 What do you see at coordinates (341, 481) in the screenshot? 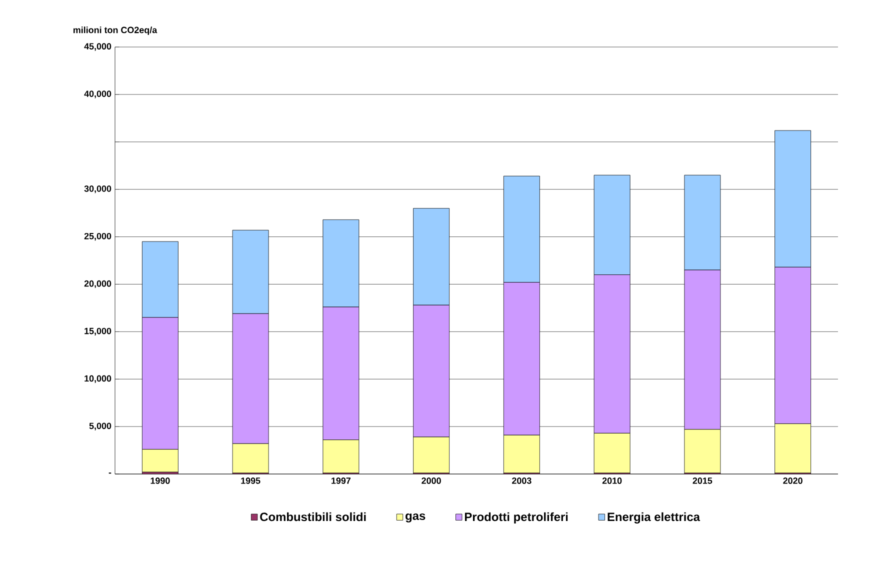
I see `x-tick-label: 1997` at bounding box center [341, 481].